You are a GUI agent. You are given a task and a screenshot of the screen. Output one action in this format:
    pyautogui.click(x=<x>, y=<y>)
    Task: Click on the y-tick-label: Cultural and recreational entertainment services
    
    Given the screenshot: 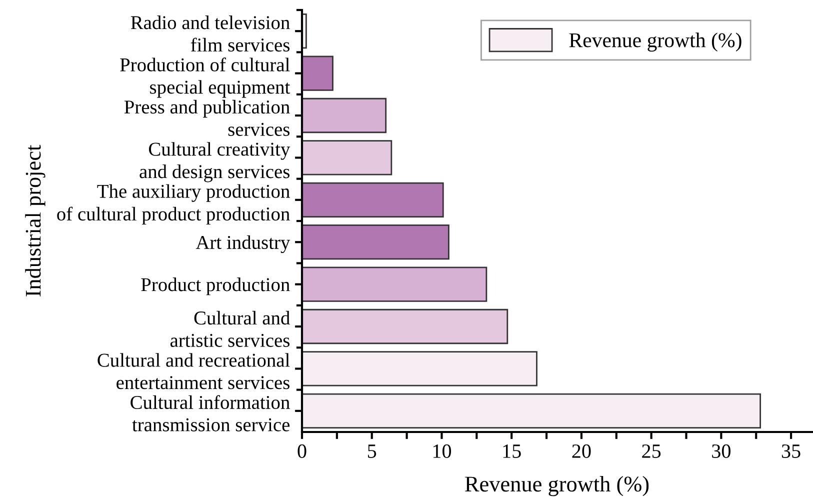 What is the action you would take?
    pyautogui.click(x=194, y=371)
    